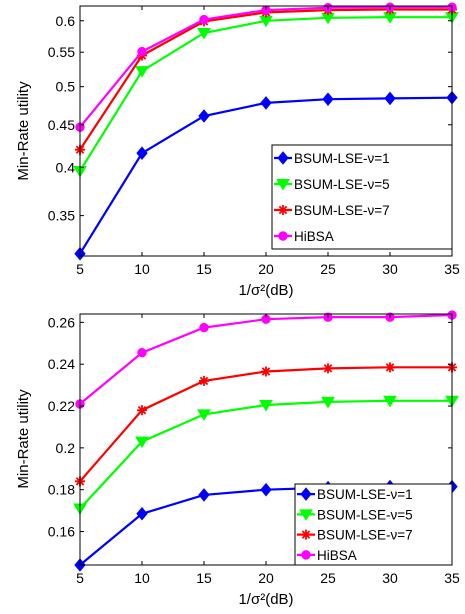 The image size is (465, 614). Describe the element at coordinates (61, 322) in the screenshot. I see `y-tick-label: 0.26` at that location.